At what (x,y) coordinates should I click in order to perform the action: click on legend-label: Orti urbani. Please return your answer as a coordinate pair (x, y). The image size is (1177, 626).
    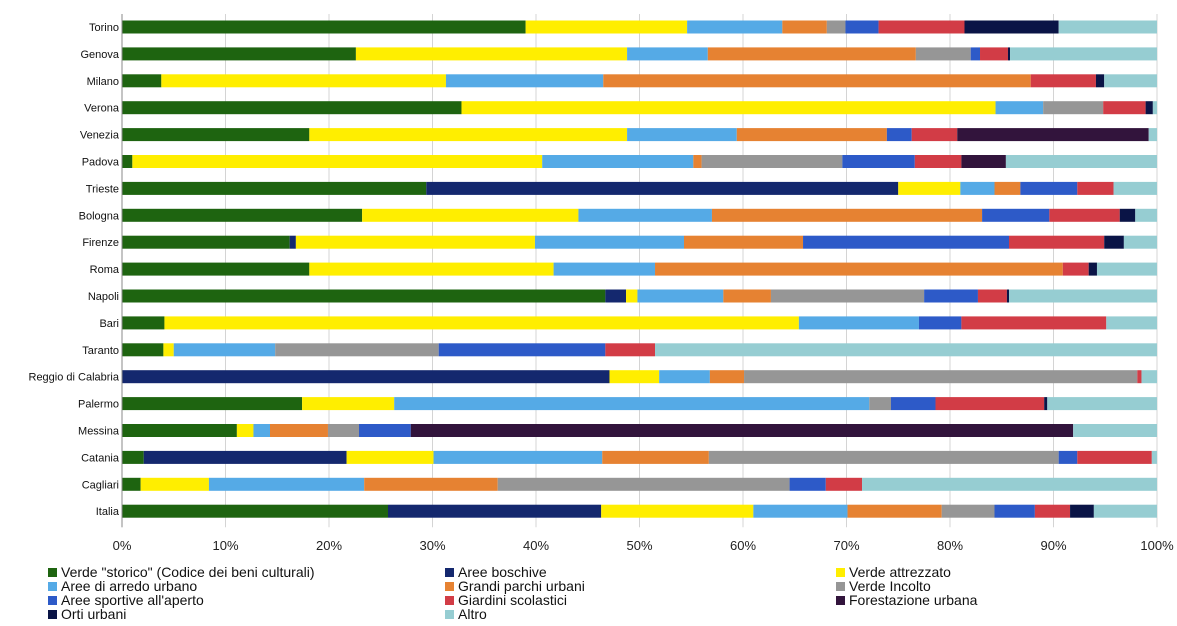
    Looking at the image, I should click on (93, 614).